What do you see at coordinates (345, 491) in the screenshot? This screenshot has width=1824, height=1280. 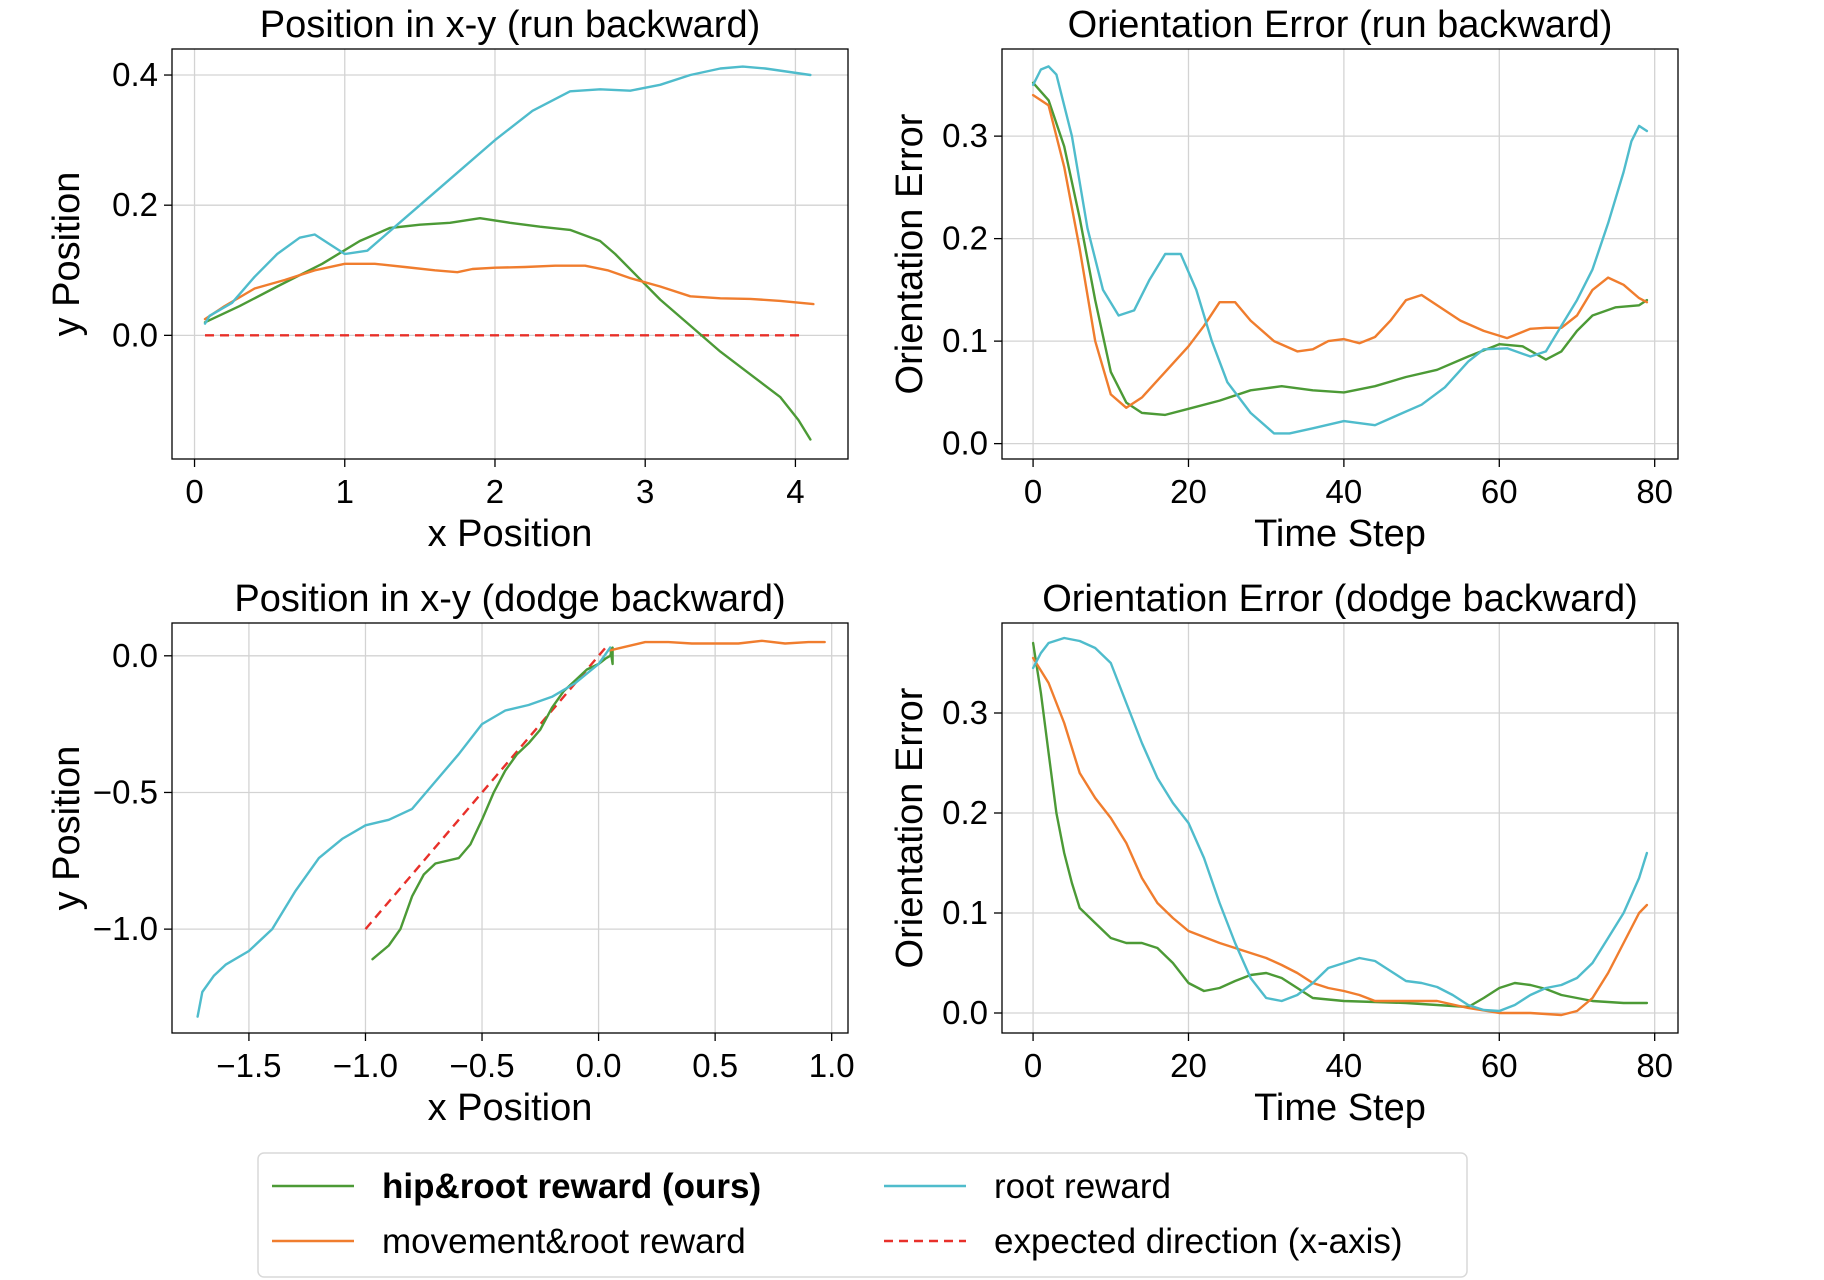 I see `x-tick-label: 1` at bounding box center [345, 491].